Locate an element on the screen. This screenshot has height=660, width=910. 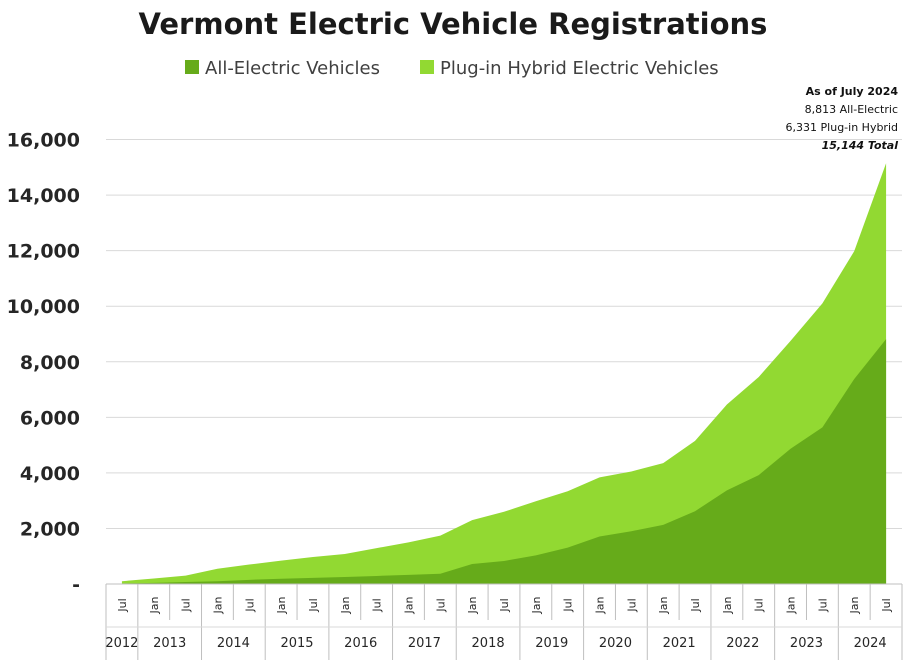
x-year-label: 2017 is located at coordinates (424, 643).